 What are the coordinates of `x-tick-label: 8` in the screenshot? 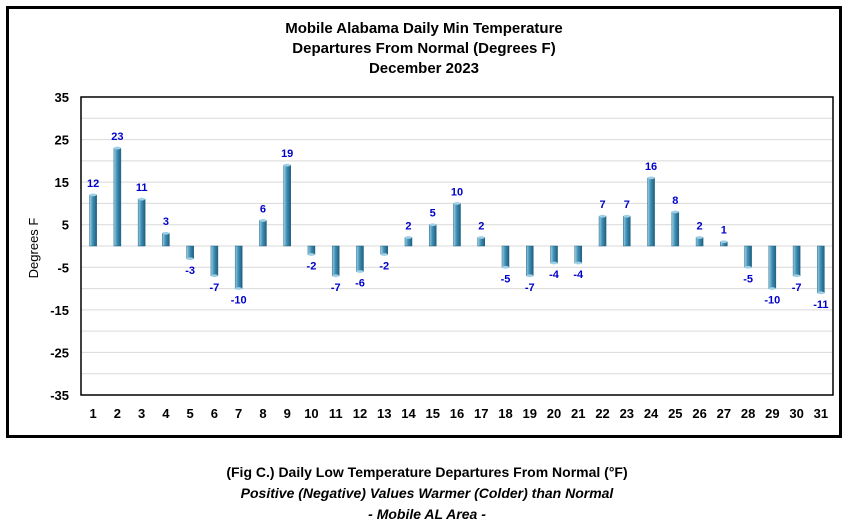 It's located at (262, 413).